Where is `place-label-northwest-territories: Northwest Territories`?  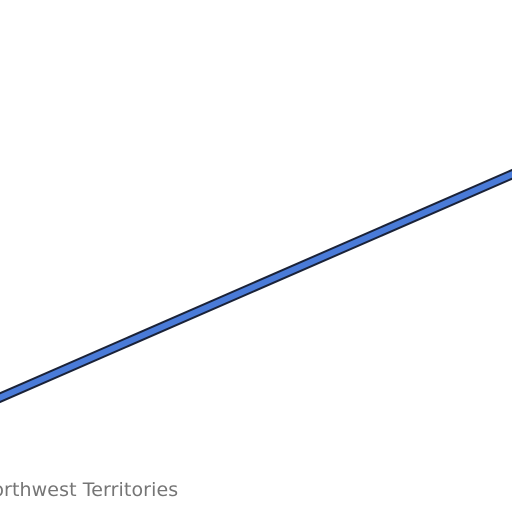 place-label-northwest-territories: Northwest Territories is located at coordinates (89, 490).